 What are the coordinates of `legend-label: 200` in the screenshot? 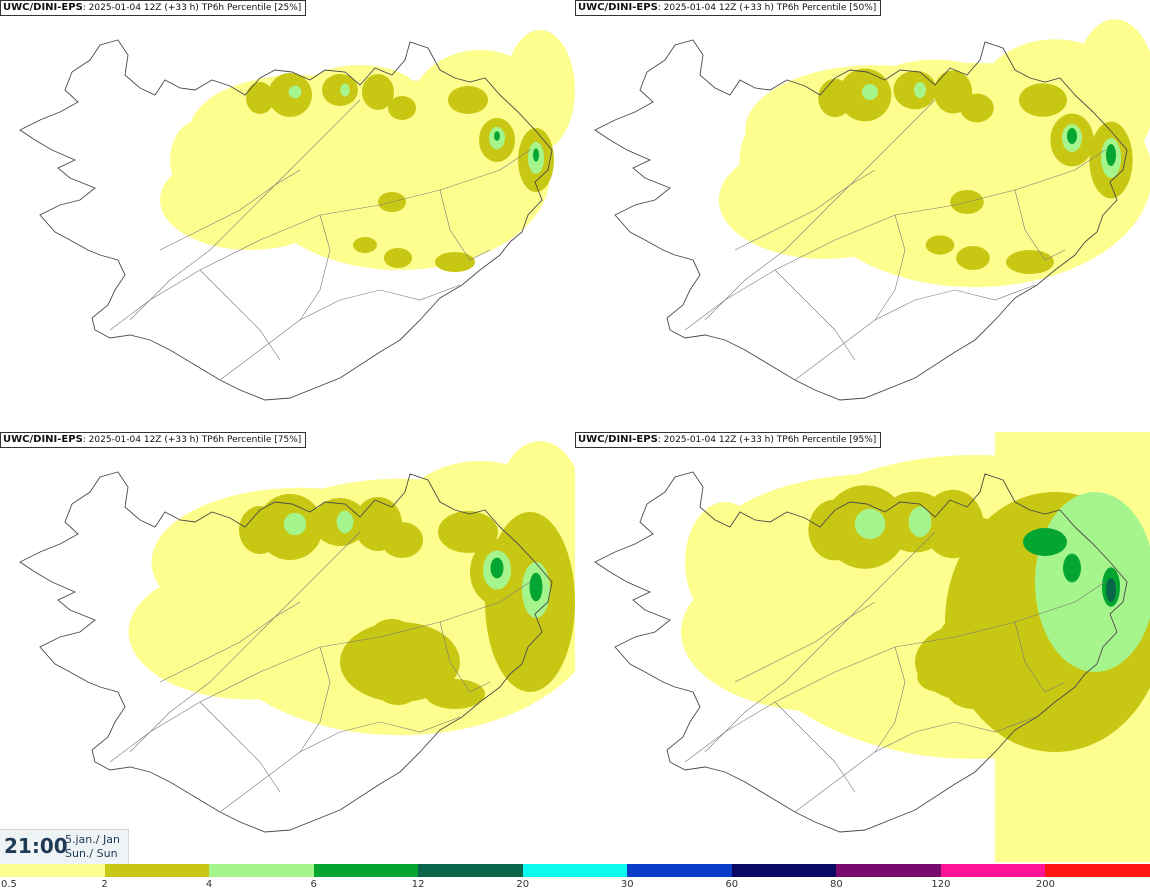 It's located at (1045, 884).